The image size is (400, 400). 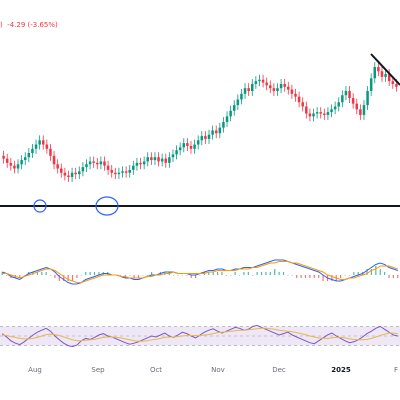 I want to click on macd-line, so click(x=200, y=272).